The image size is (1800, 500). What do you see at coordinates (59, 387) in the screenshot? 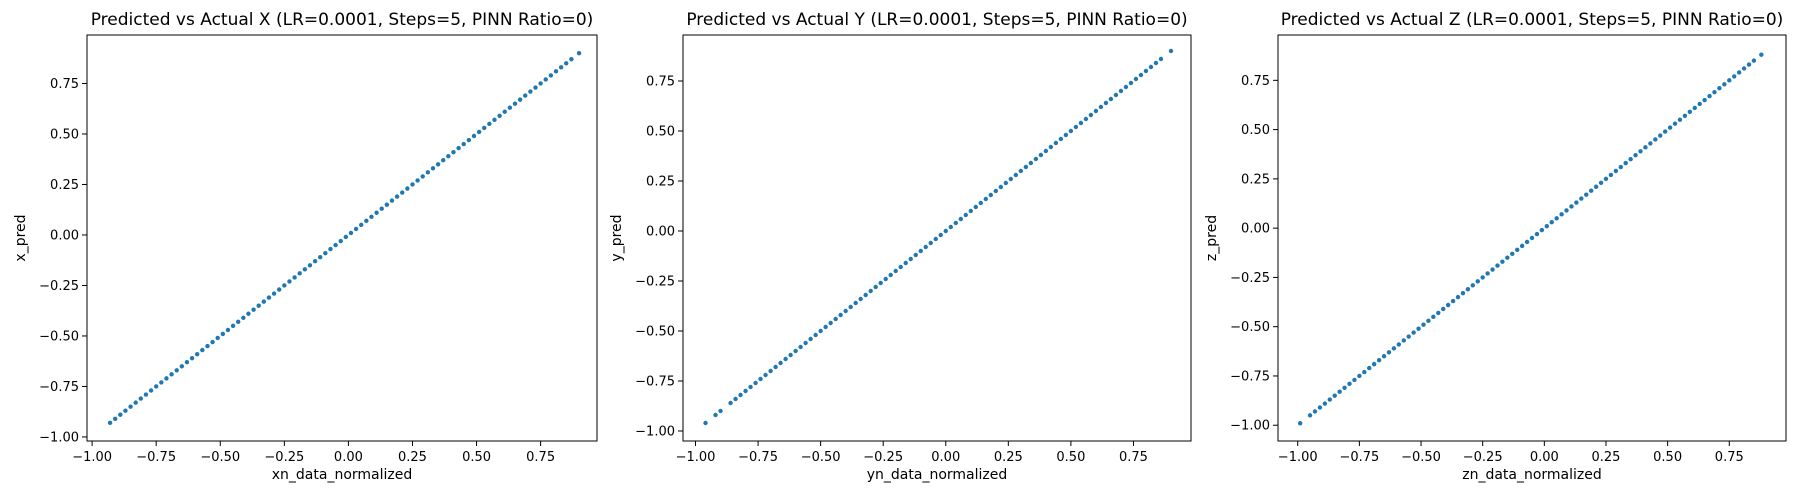
I see `y-tick-label: −0.75` at bounding box center [59, 387].